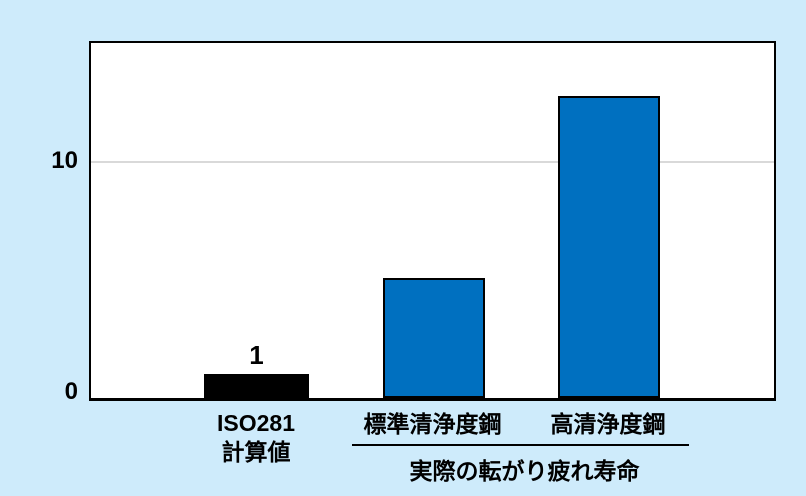 The image size is (806, 496). Describe the element at coordinates (520, 445) in the screenshot. I see `group-bracket-line` at that location.